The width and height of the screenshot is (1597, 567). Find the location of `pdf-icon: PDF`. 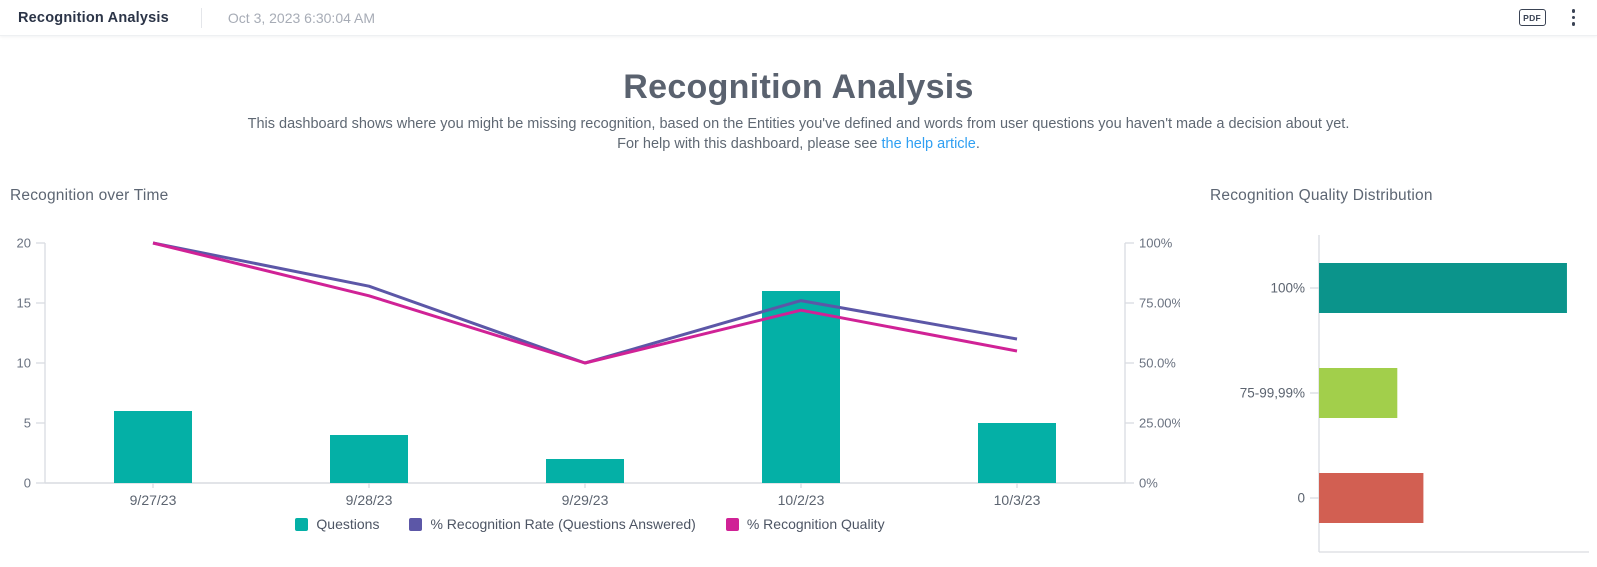

pdf-icon: PDF is located at coordinates (1532, 18).